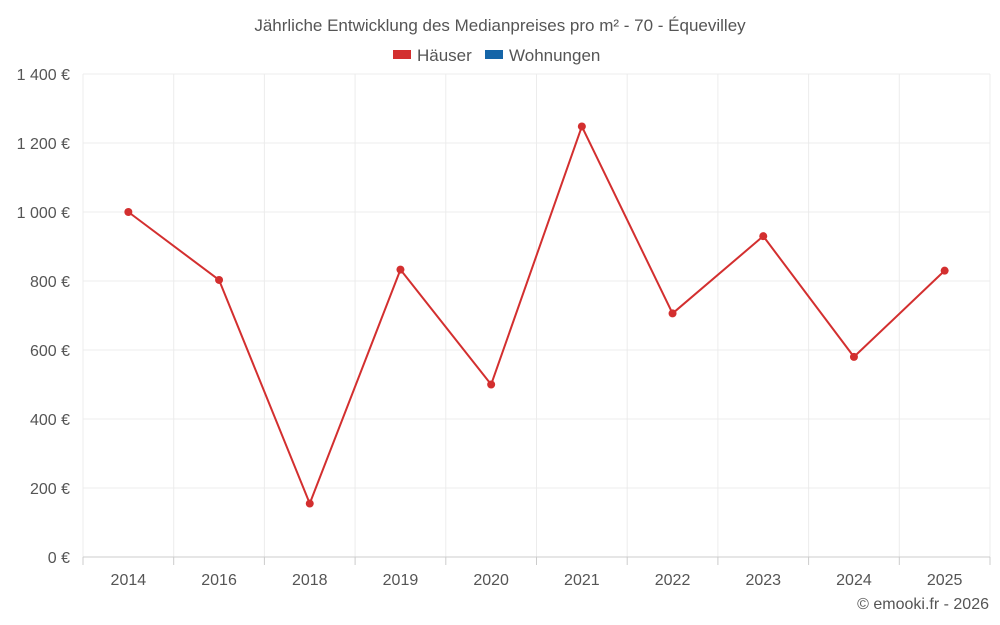 The image size is (1000, 625). I want to click on x-tick-label: 2016, so click(219, 580).